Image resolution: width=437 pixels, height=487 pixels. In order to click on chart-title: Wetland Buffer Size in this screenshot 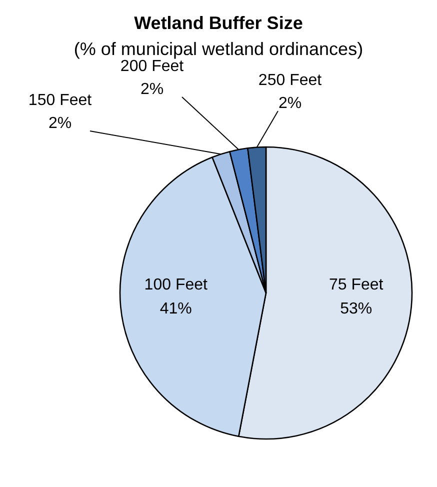, I will do `click(218, 23)`.